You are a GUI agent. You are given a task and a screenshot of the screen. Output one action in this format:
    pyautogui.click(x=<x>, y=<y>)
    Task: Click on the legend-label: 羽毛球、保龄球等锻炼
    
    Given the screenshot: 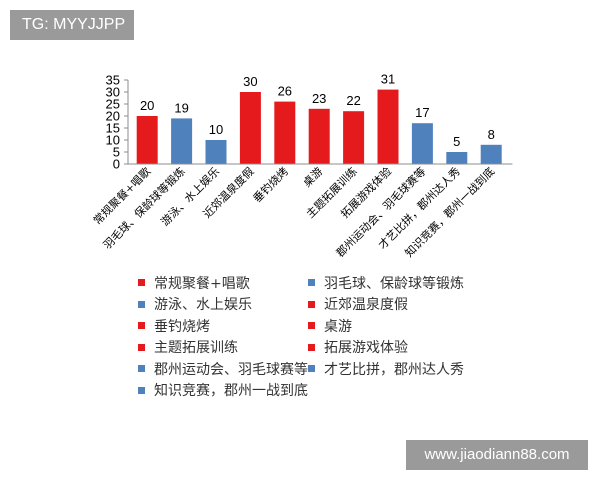 What is the action you would take?
    pyautogui.click(x=394, y=283)
    